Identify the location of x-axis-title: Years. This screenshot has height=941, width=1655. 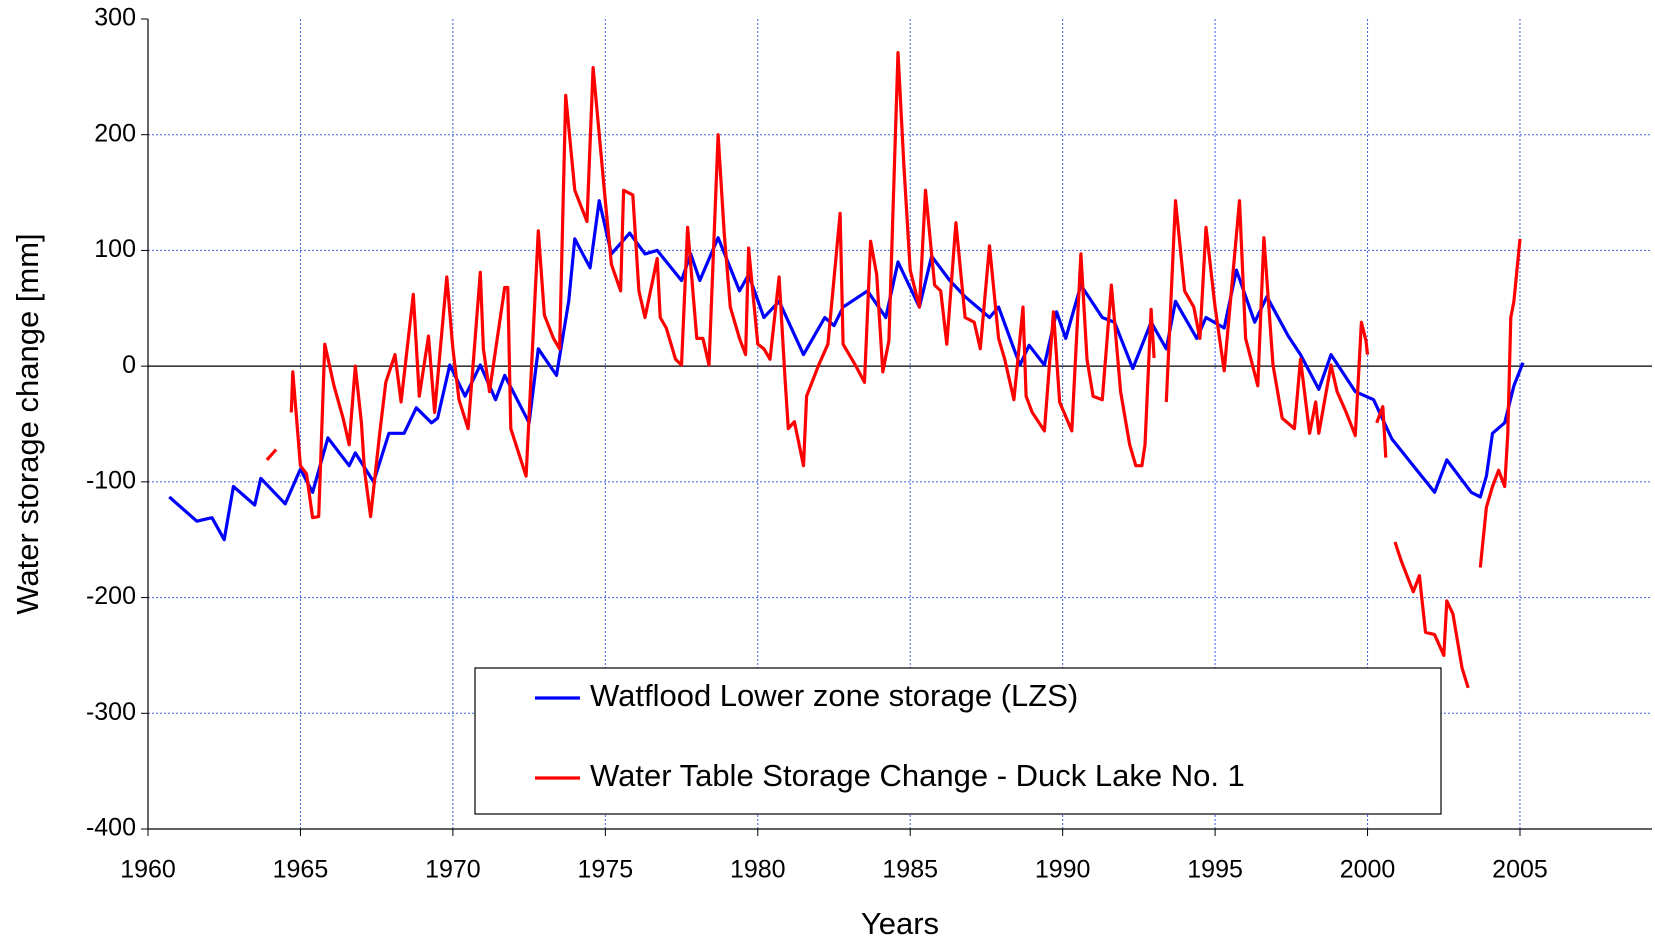
(900, 923).